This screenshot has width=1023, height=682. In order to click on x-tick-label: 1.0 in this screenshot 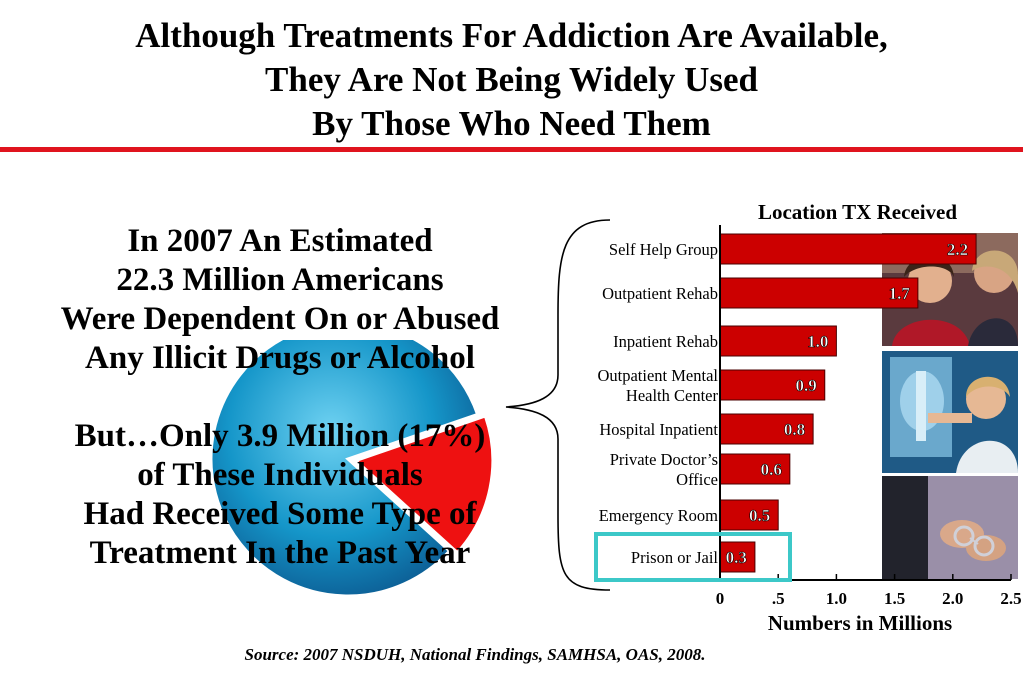, I will do `click(836, 598)`.